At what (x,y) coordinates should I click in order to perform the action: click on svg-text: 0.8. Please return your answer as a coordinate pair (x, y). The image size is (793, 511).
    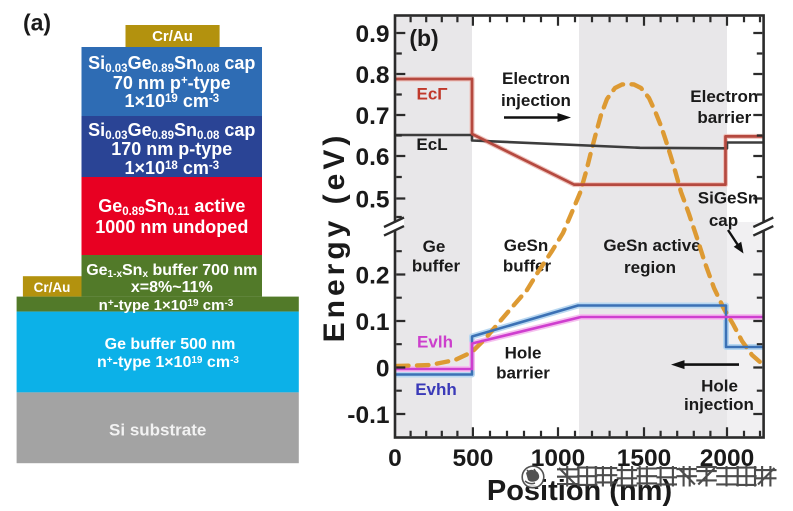
    Looking at the image, I should click on (372, 75).